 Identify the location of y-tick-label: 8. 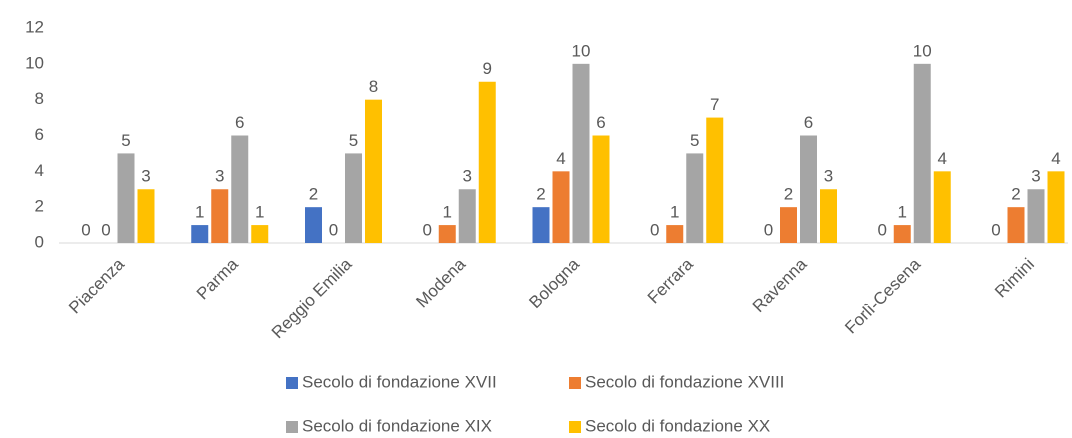
(39, 98).